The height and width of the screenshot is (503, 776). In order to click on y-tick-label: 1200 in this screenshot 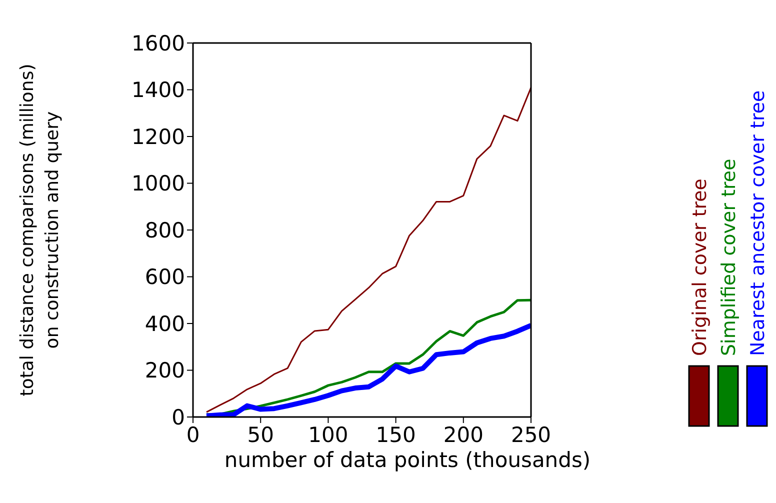, I will do `click(158, 136)`.